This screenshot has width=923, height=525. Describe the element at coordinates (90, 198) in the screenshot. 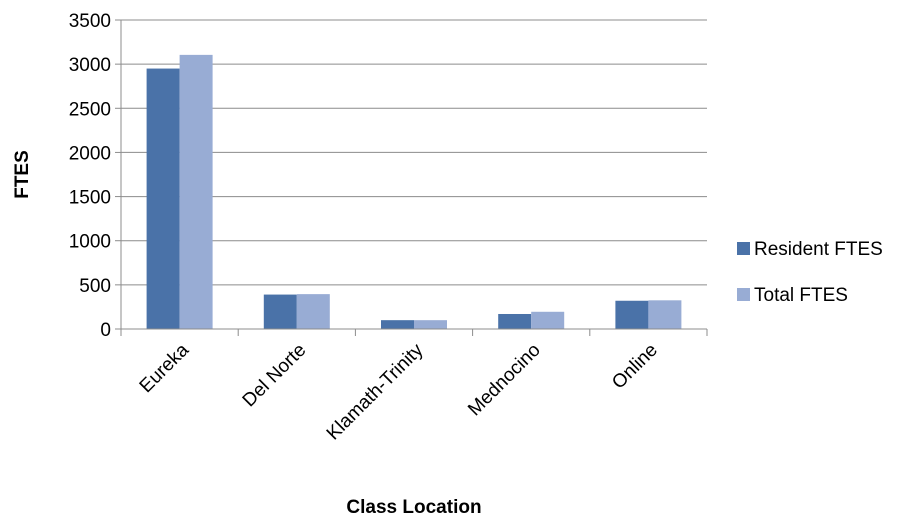

I see `y-tick-label: 1500` at that location.